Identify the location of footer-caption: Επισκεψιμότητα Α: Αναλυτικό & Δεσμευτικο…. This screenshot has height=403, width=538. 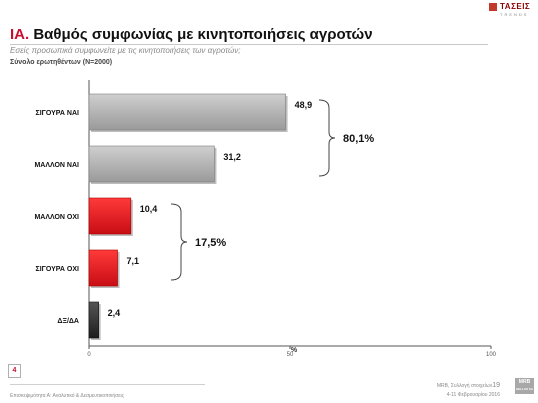
(67, 396).